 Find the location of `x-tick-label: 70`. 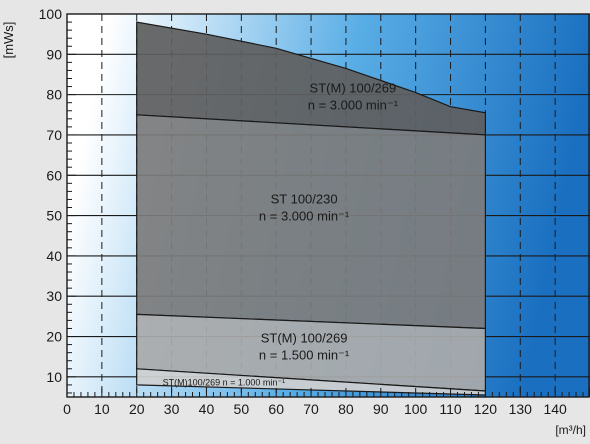

x-tick-label: 70 is located at coordinates (311, 409).